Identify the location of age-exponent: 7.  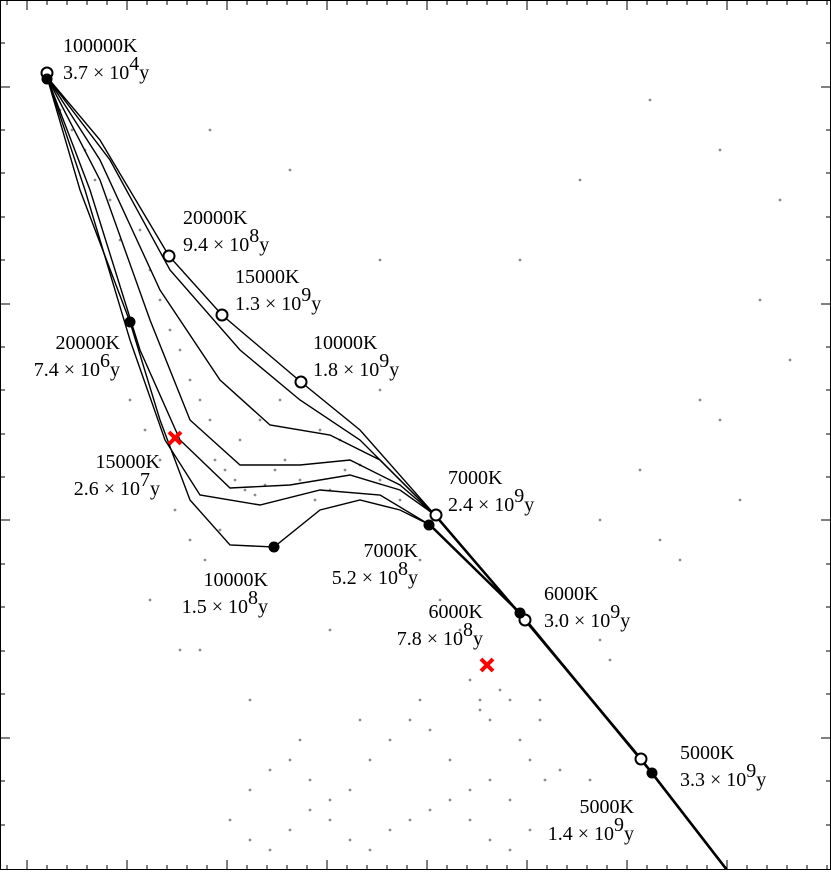
(145, 480).